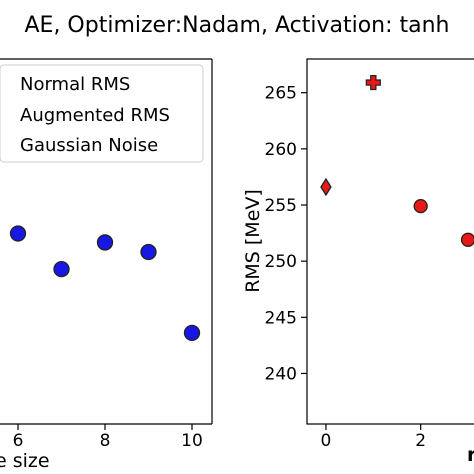  I want to click on right-y-tick-label: 265, so click(281, 94).